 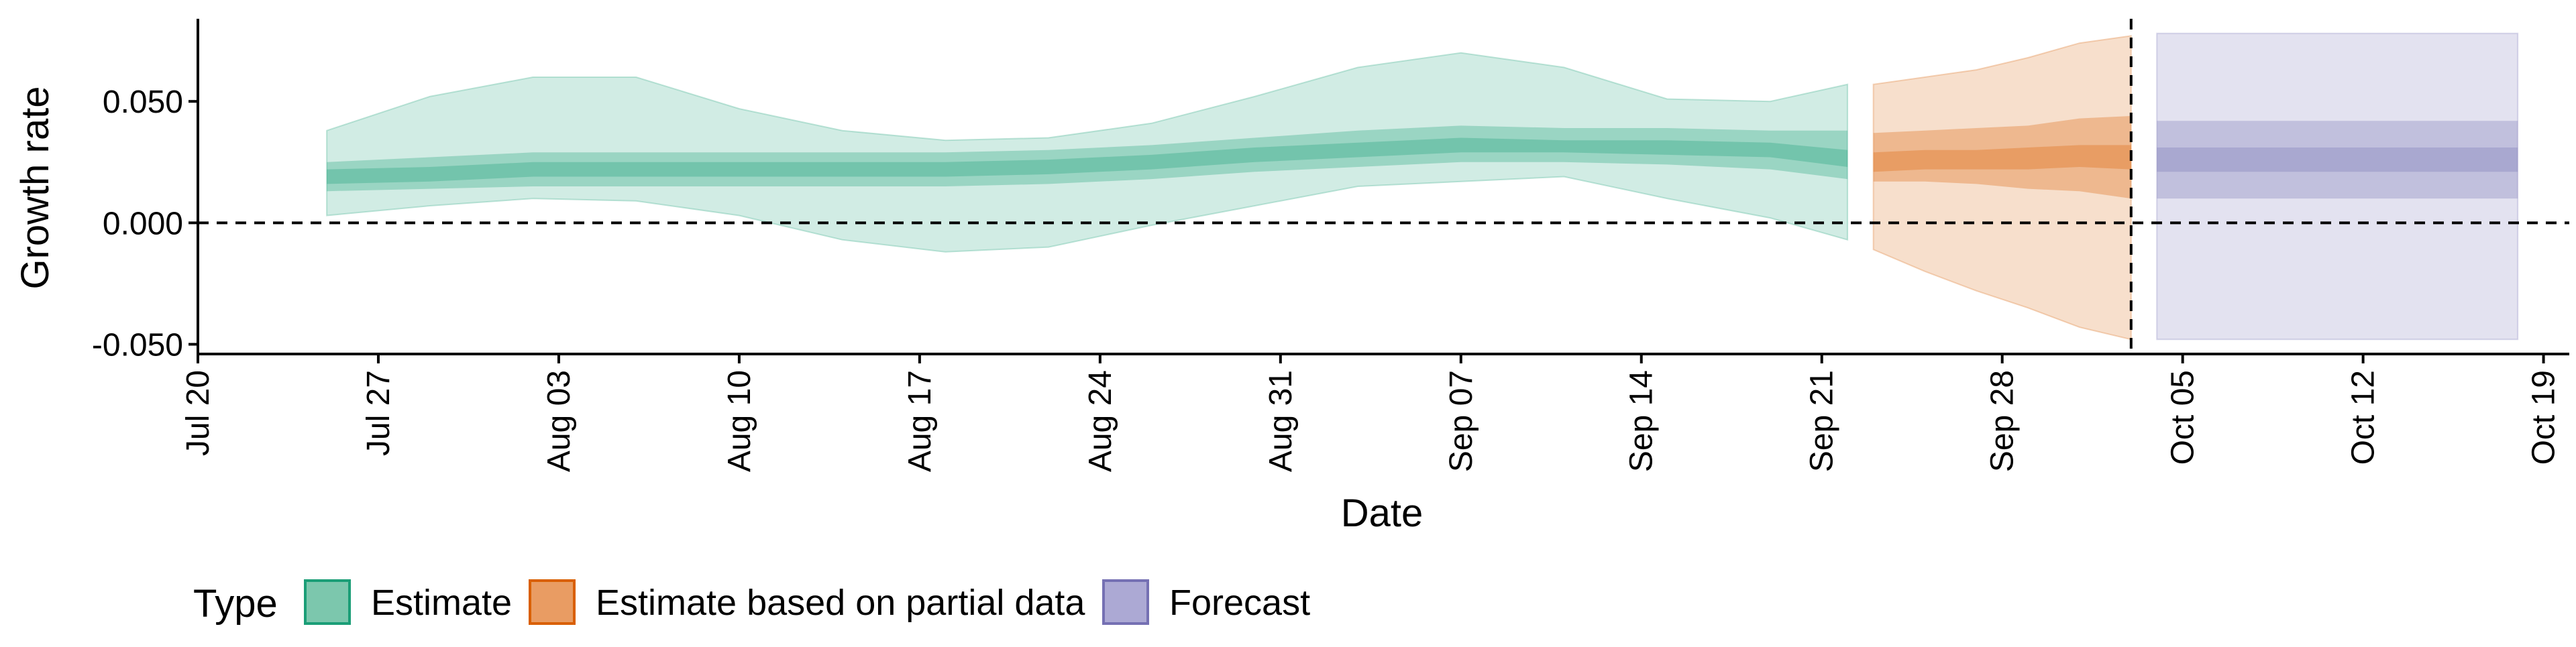 What do you see at coordinates (235, 604) in the screenshot?
I see `legend-title: Type` at bounding box center [235, 604].